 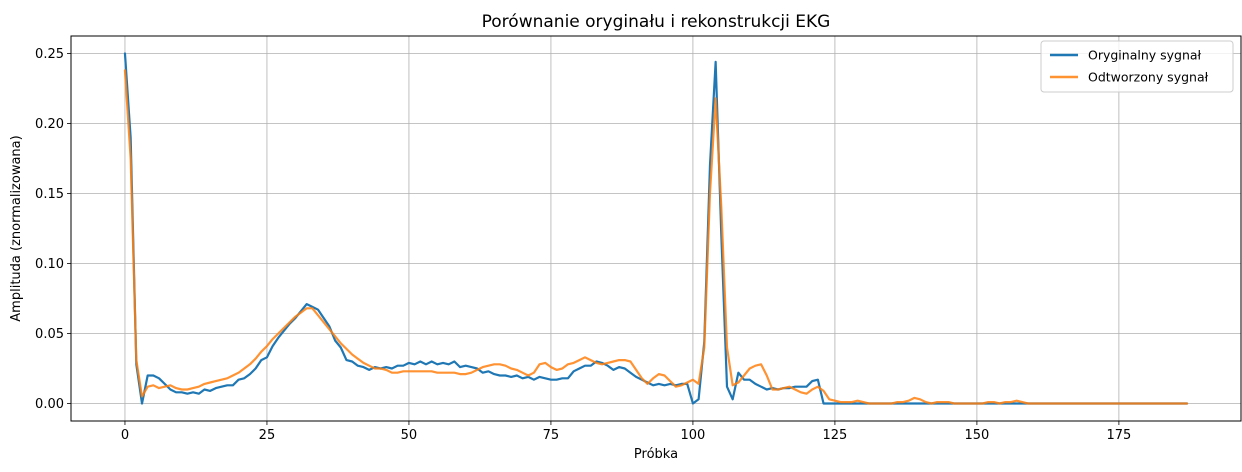 I want to click on legend-box, so click(x=1137, y=66).